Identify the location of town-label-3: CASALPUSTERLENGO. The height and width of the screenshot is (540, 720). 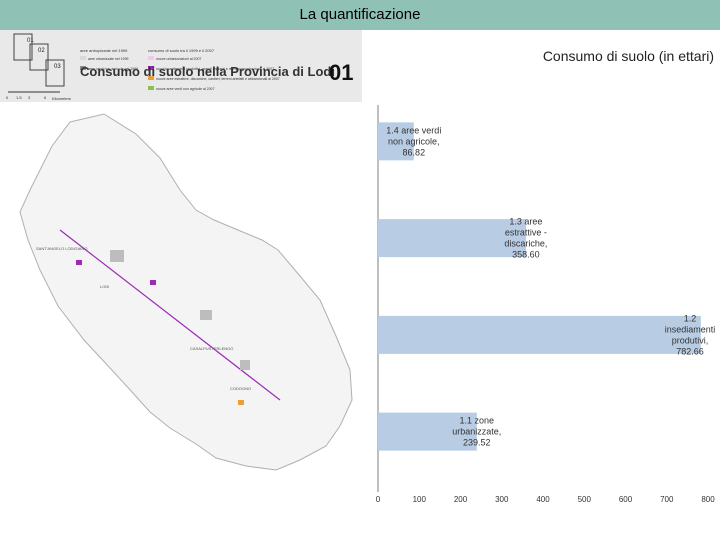
(211, 348).